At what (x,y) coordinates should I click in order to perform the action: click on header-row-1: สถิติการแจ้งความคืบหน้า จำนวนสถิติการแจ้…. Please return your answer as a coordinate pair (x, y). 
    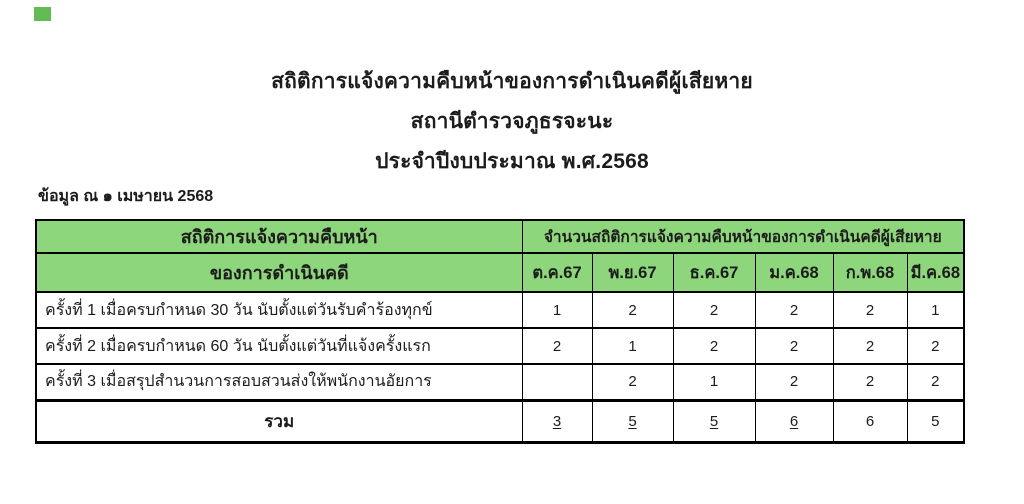
    Looking at the image, I should click on (500, 236).